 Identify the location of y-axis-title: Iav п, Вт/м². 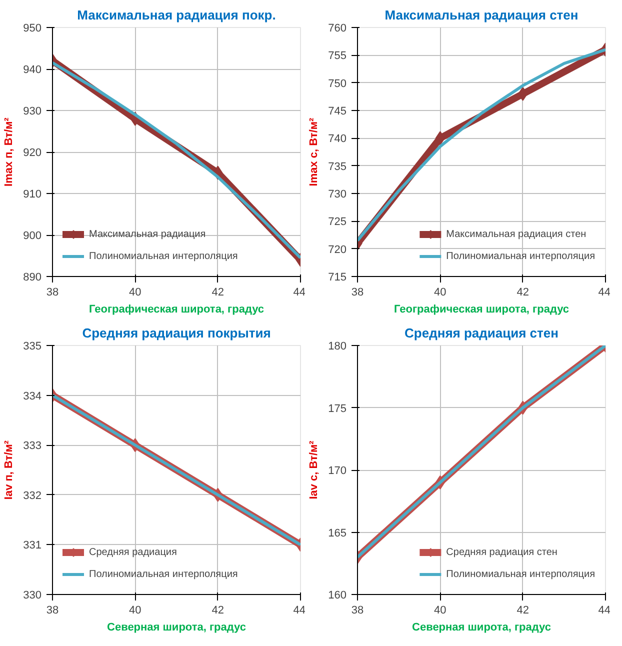
(9, 470).